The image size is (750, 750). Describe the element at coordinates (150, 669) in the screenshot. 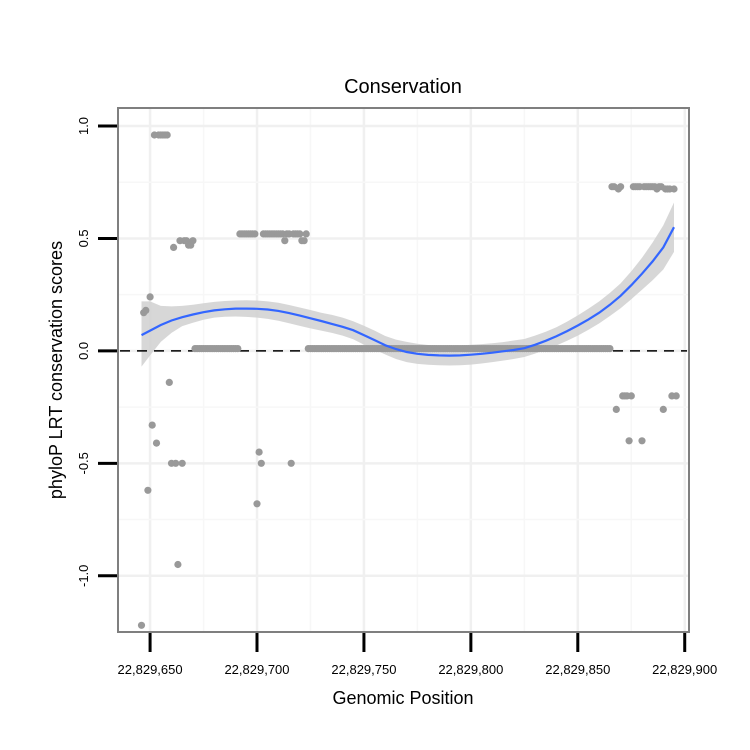

I see `x-tick-label: 22,829,650` at that location.